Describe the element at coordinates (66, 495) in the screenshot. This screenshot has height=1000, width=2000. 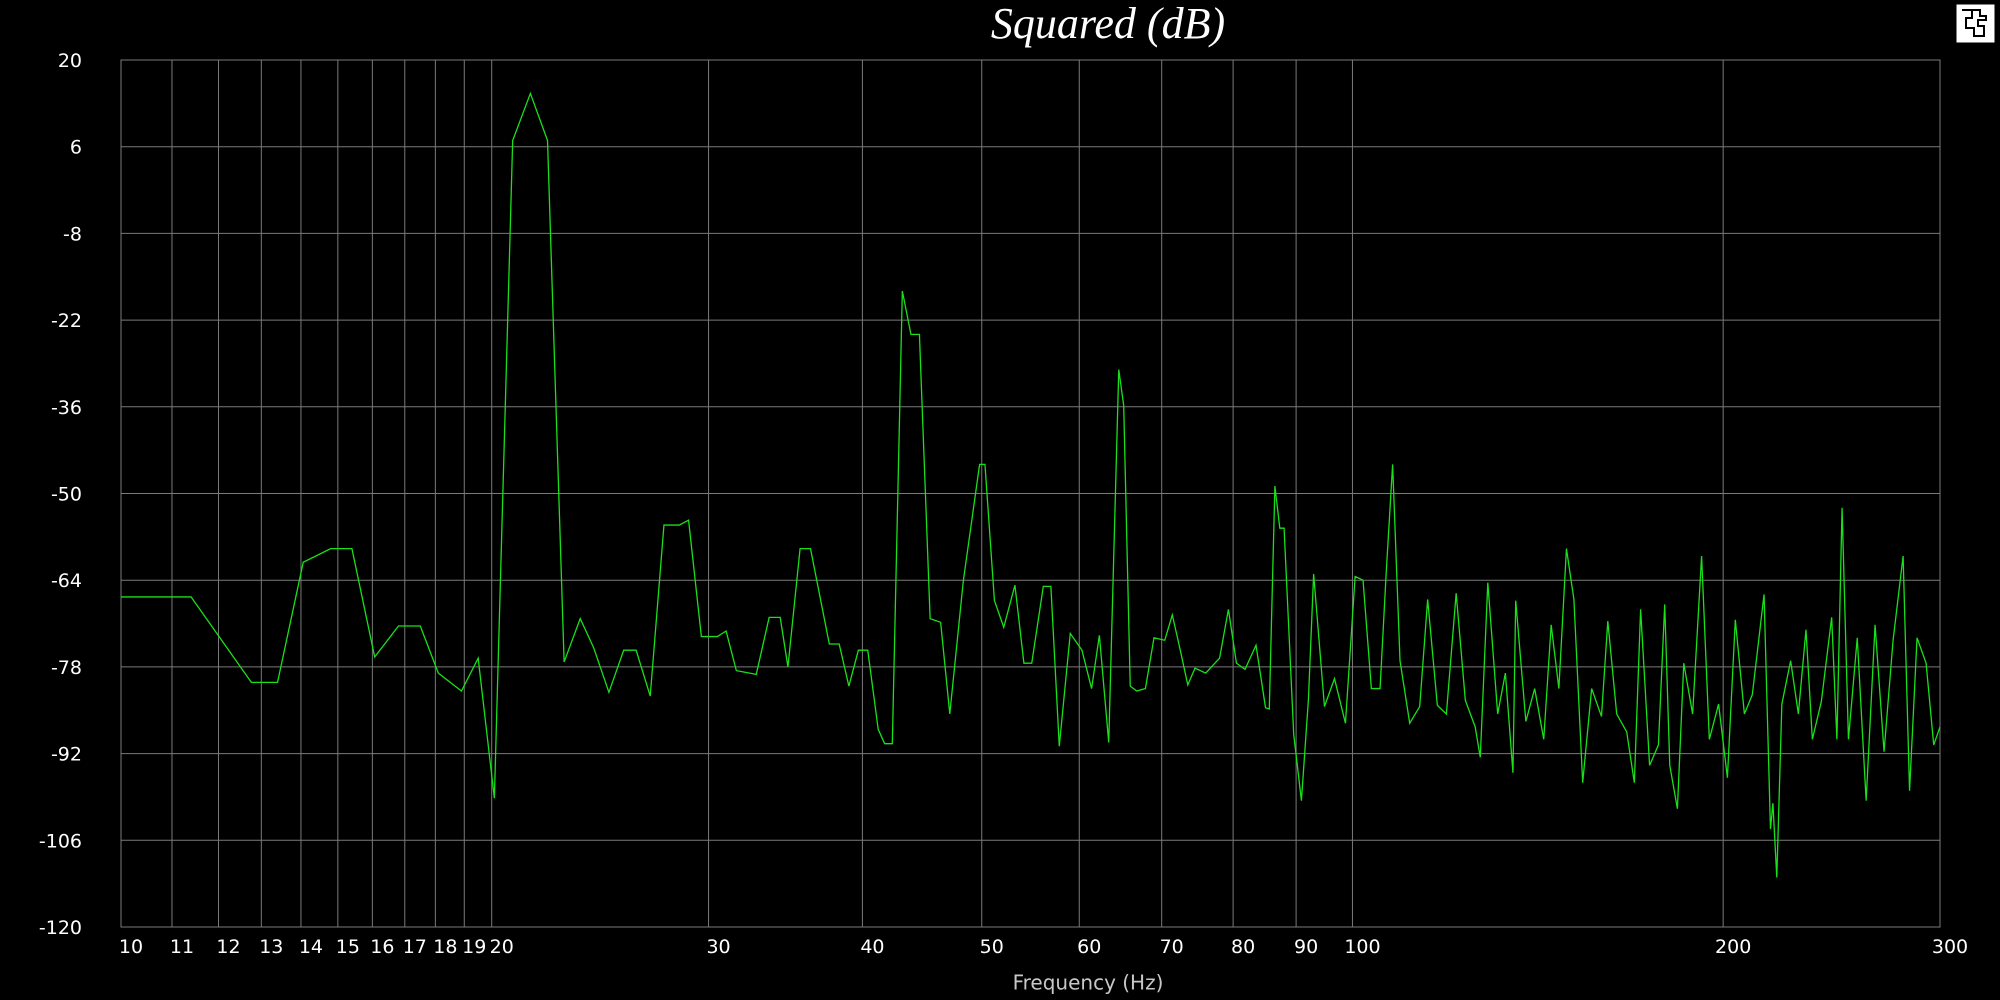
I see `y-tick-label: -50` at that location.